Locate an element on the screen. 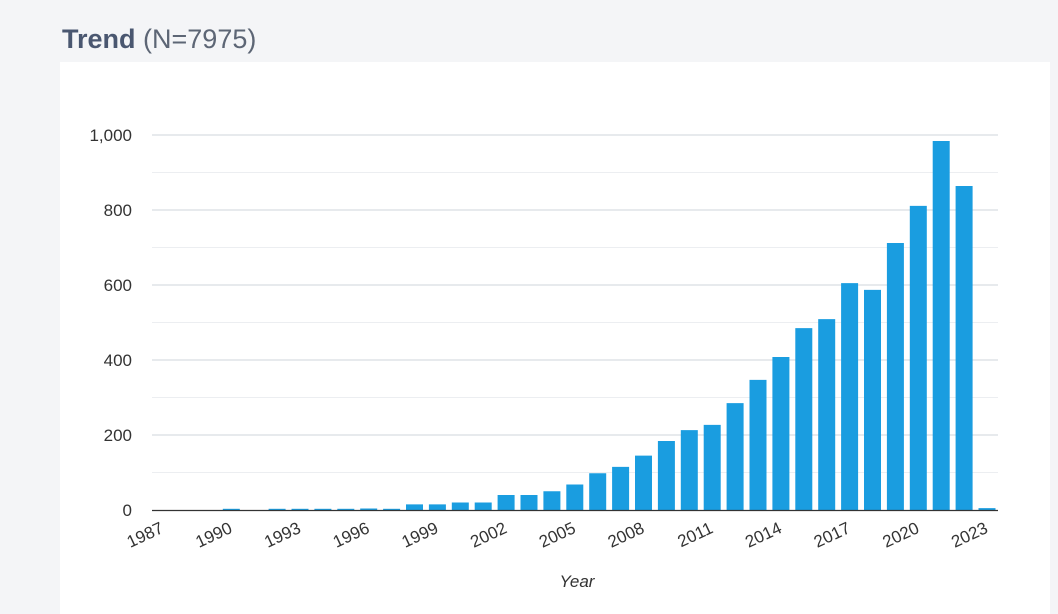  bar-2001 is located at coordinates (483, 506).